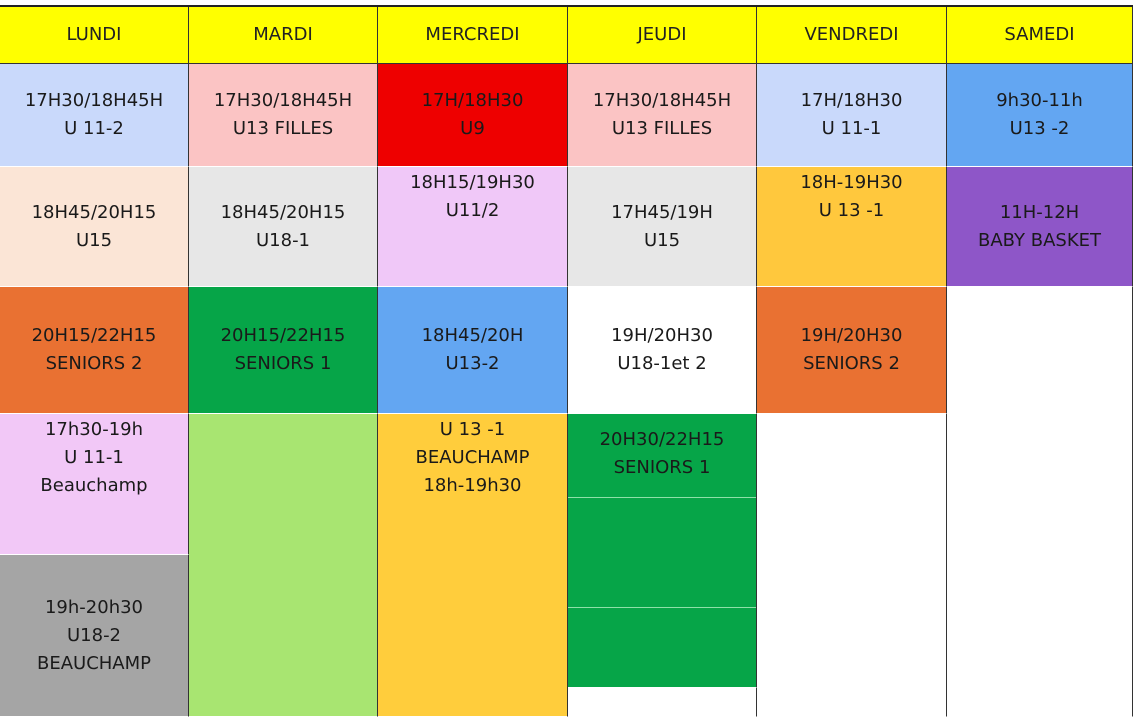 Image resolution: width=1133 pixels, height=719 pixels. Describe the element at coordinates (662, 350) in the screenshot. I see `schedule-slot: 19H/20H30 U18-1et 2` at that location.